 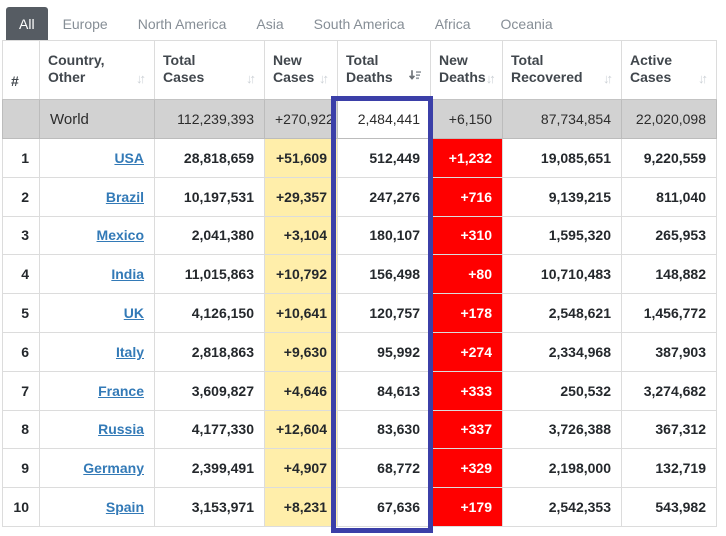 I want to click on tab-europe: Europe, so click(x=85, y=23).